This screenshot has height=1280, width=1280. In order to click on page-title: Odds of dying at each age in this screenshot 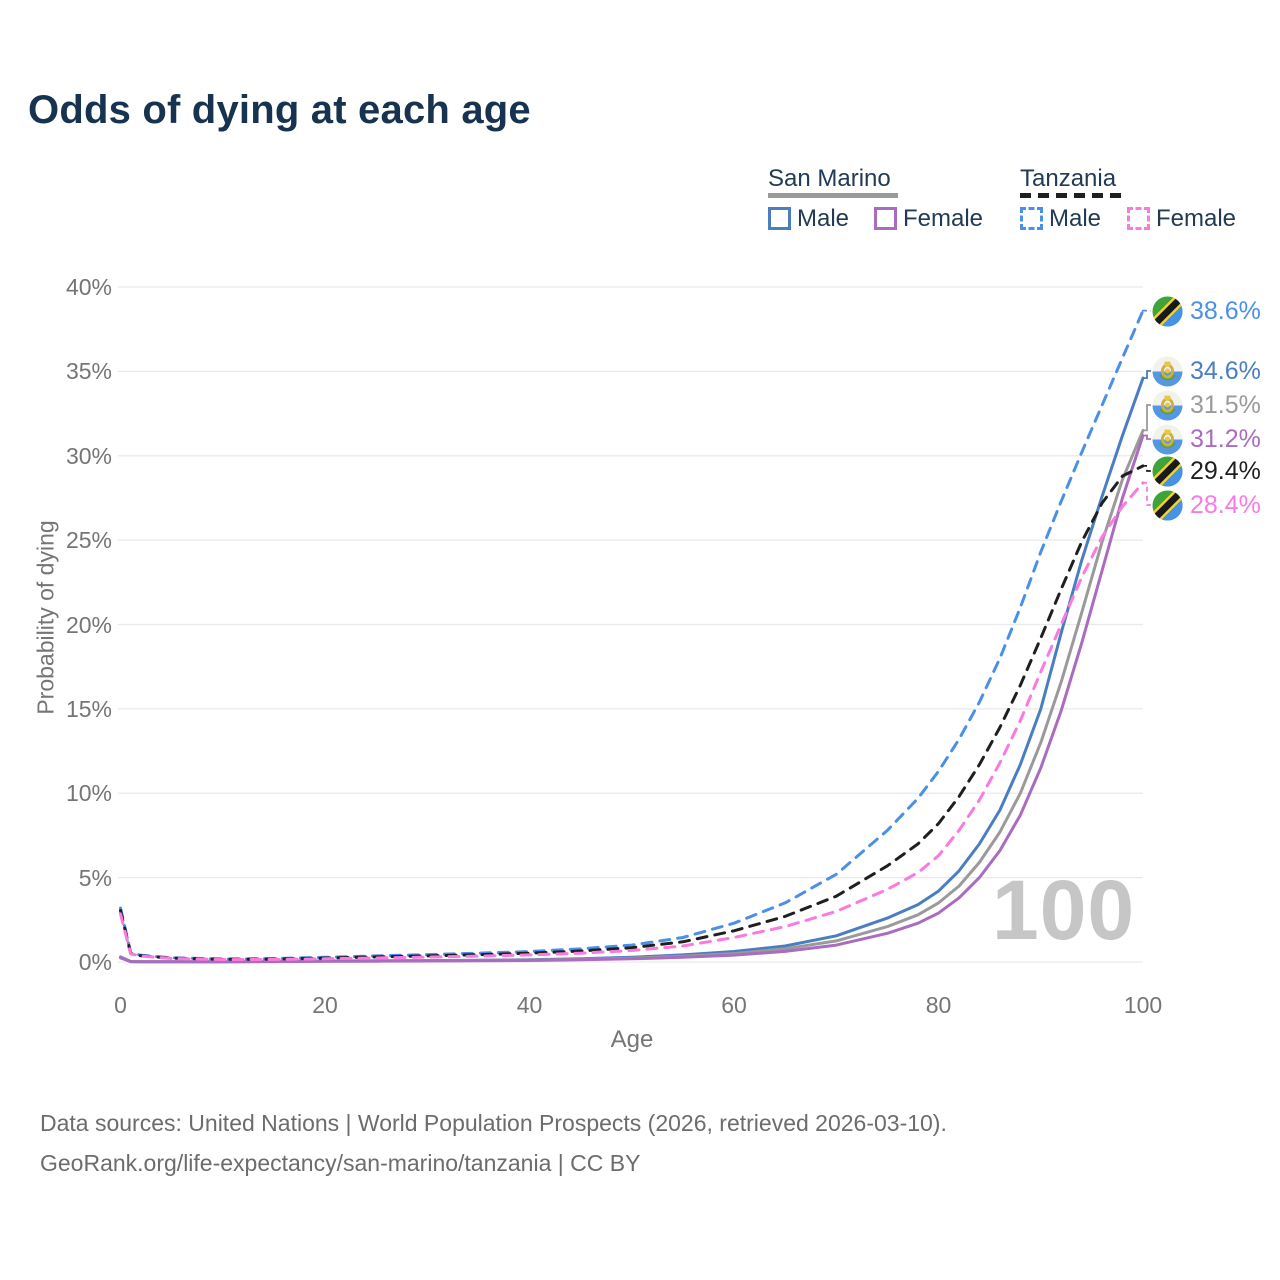, I will do `click(279, 110)`.